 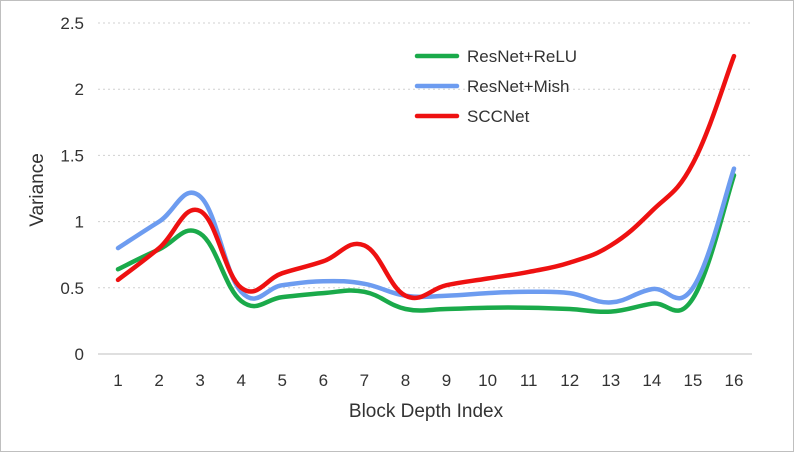 I want to click on x-tick-label: 7, so click(x=364, y=380).